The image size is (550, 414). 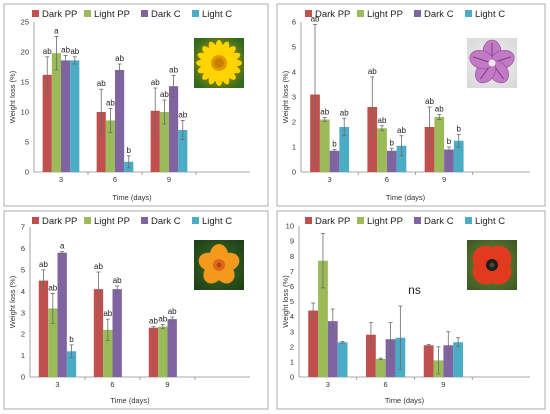 What do you see at coordinates (219, 265) in the screenshot?
I see `orange-nasturtium-flower-icon` at bounding box center [219, 265].